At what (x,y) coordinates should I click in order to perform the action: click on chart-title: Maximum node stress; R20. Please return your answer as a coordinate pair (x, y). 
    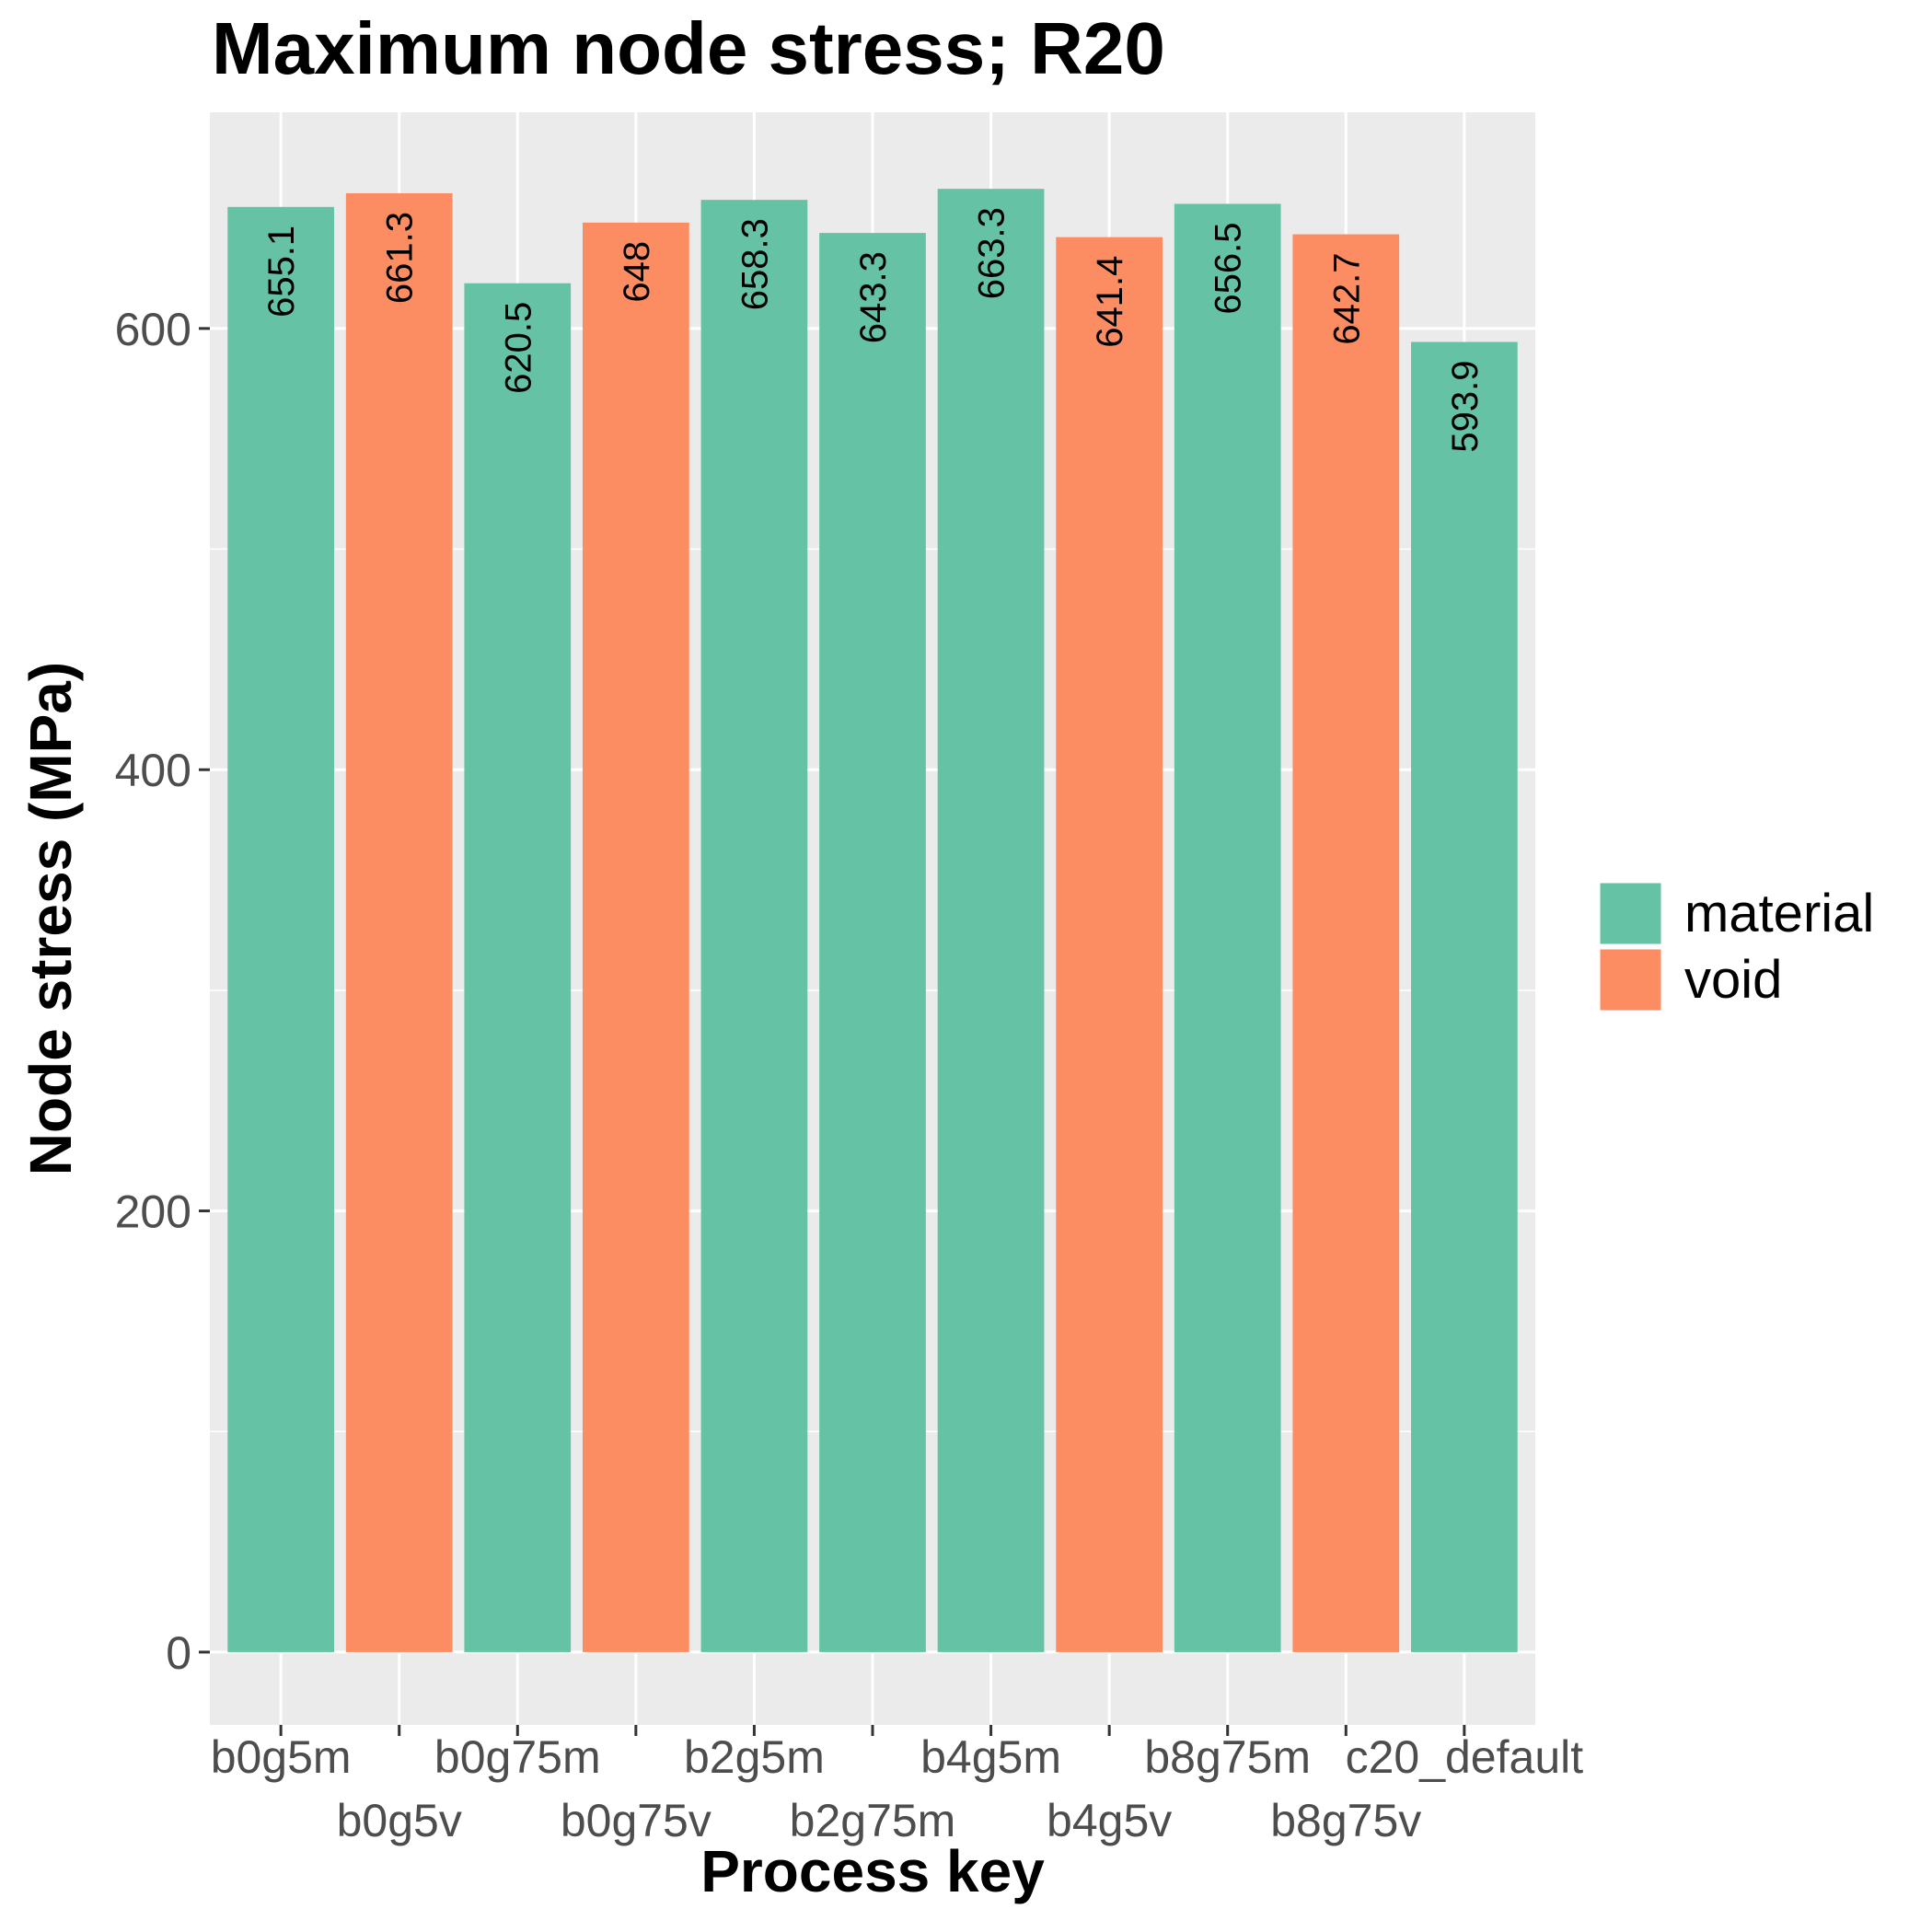
    Looking at the image, I should click on (689, 48).